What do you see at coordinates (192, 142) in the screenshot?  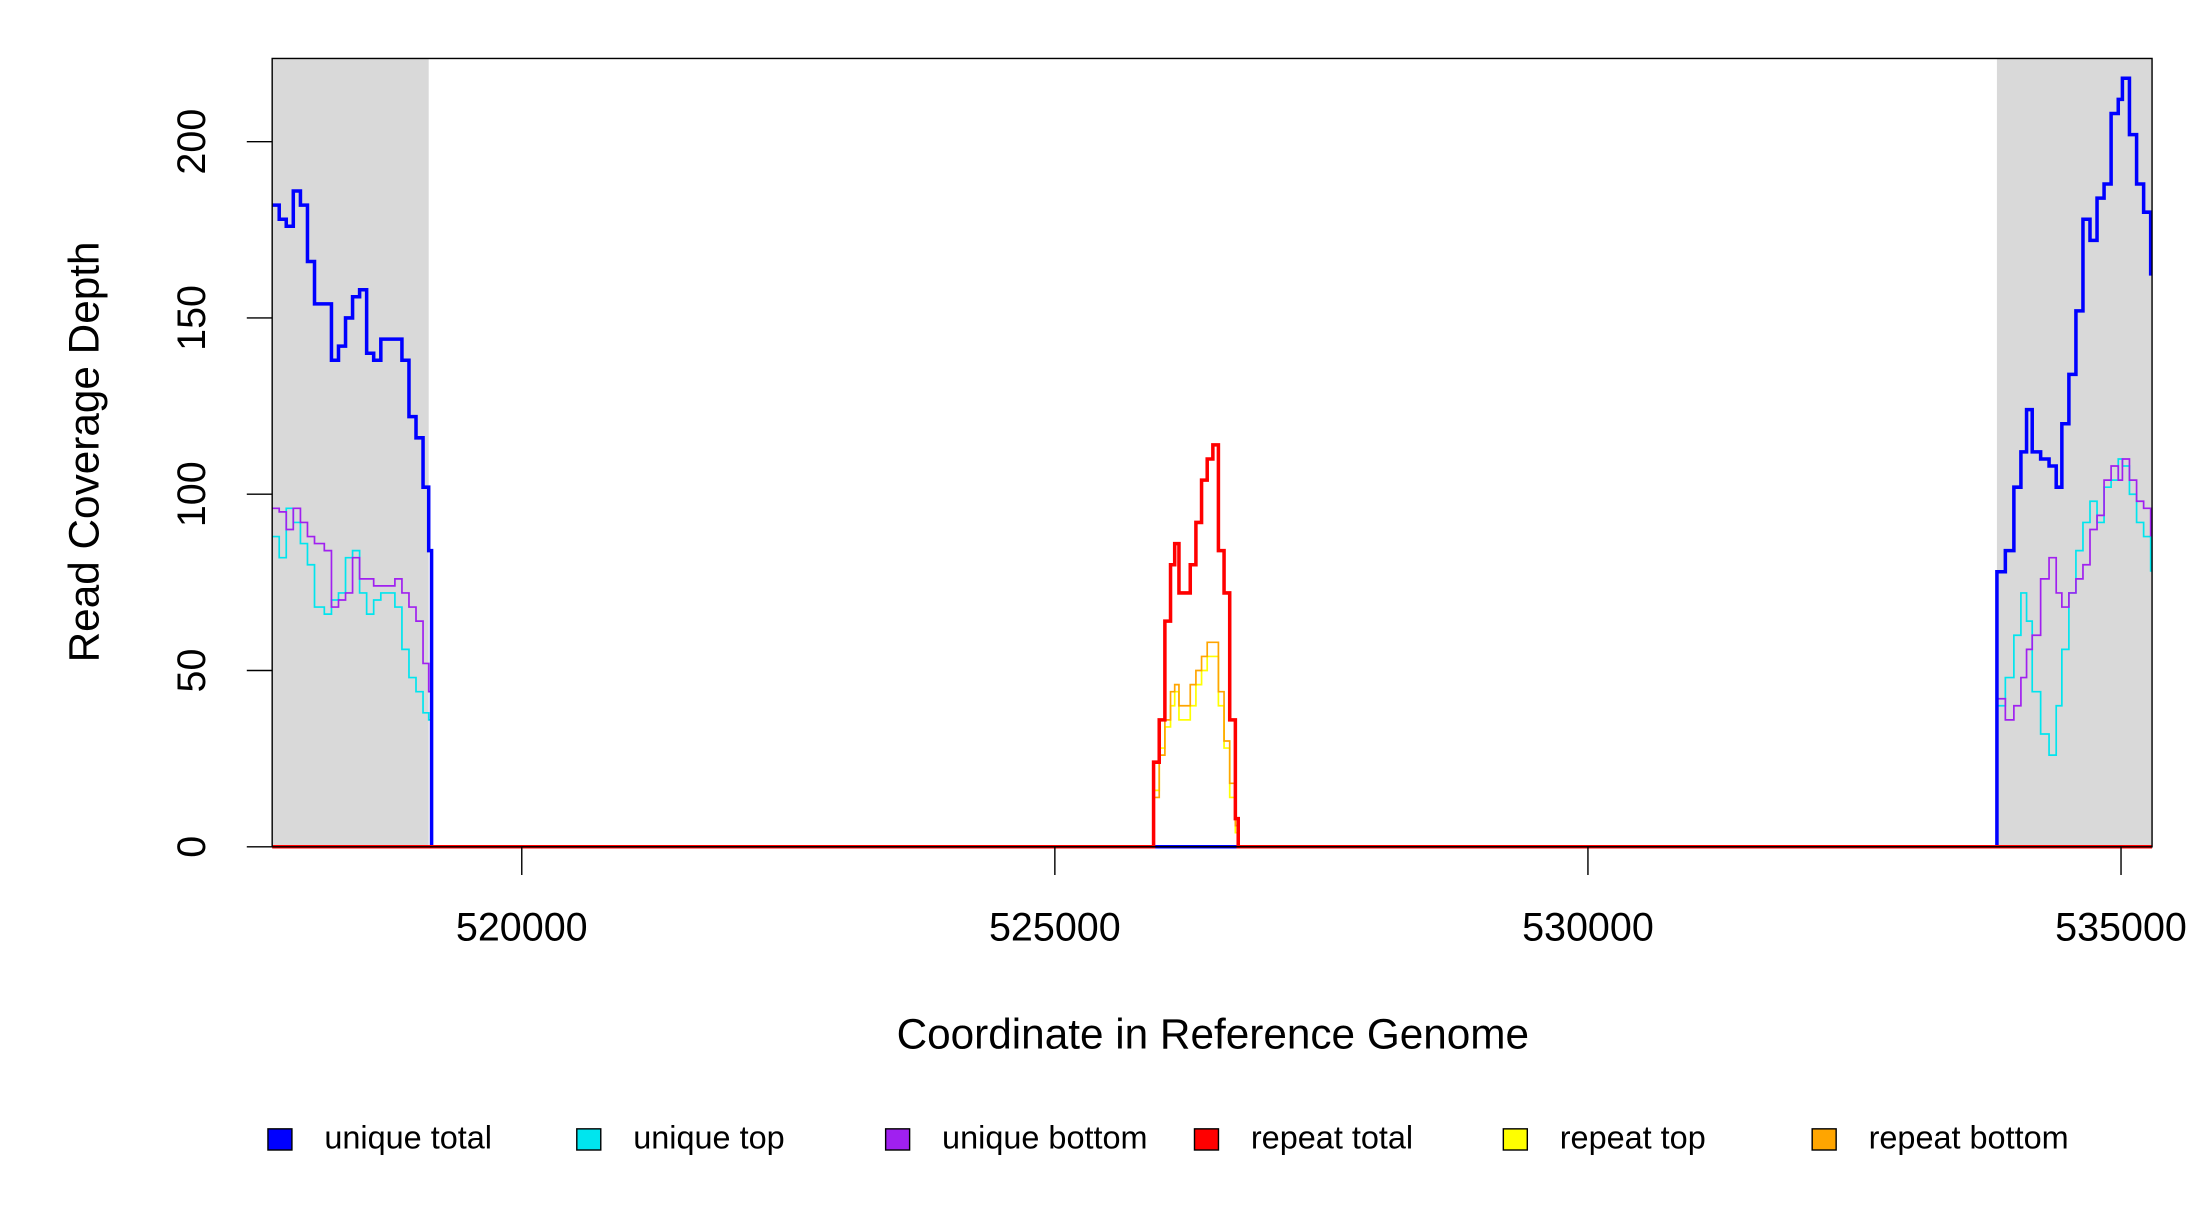 I see `y-tick-label: 200` at bounding box center [192, 142].